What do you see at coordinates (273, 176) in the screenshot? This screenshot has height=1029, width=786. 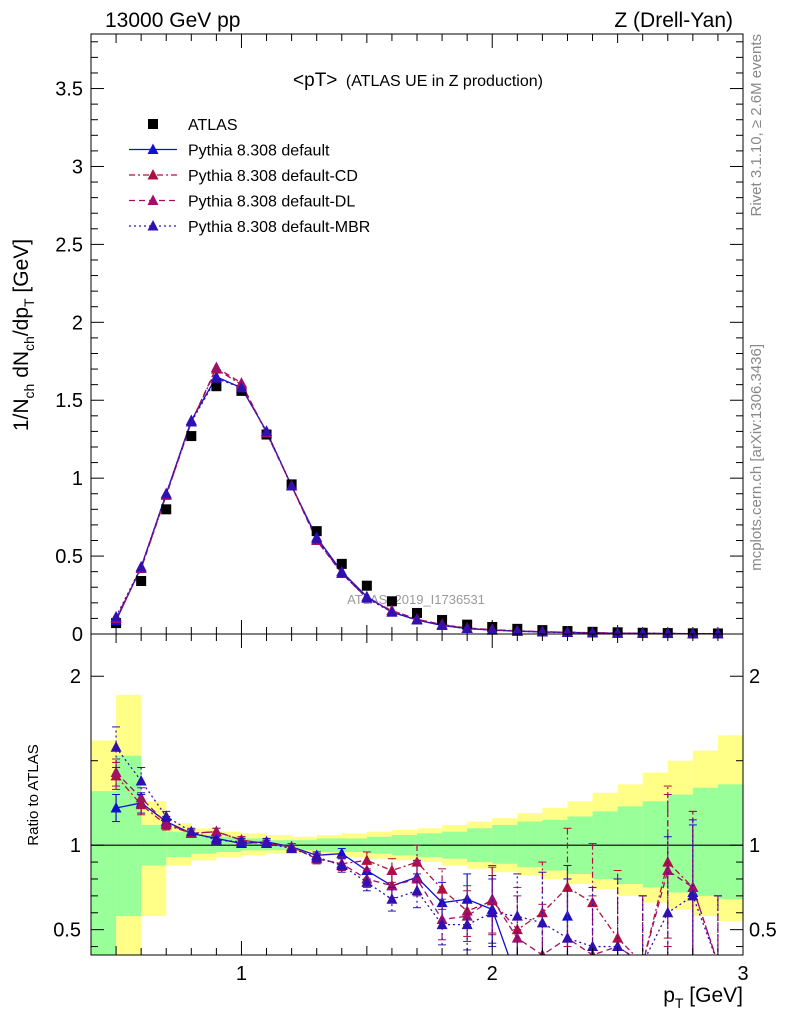 I see `legend-label-cd: Pythia 8.308 default-CD` at bounding box center [273, 176].